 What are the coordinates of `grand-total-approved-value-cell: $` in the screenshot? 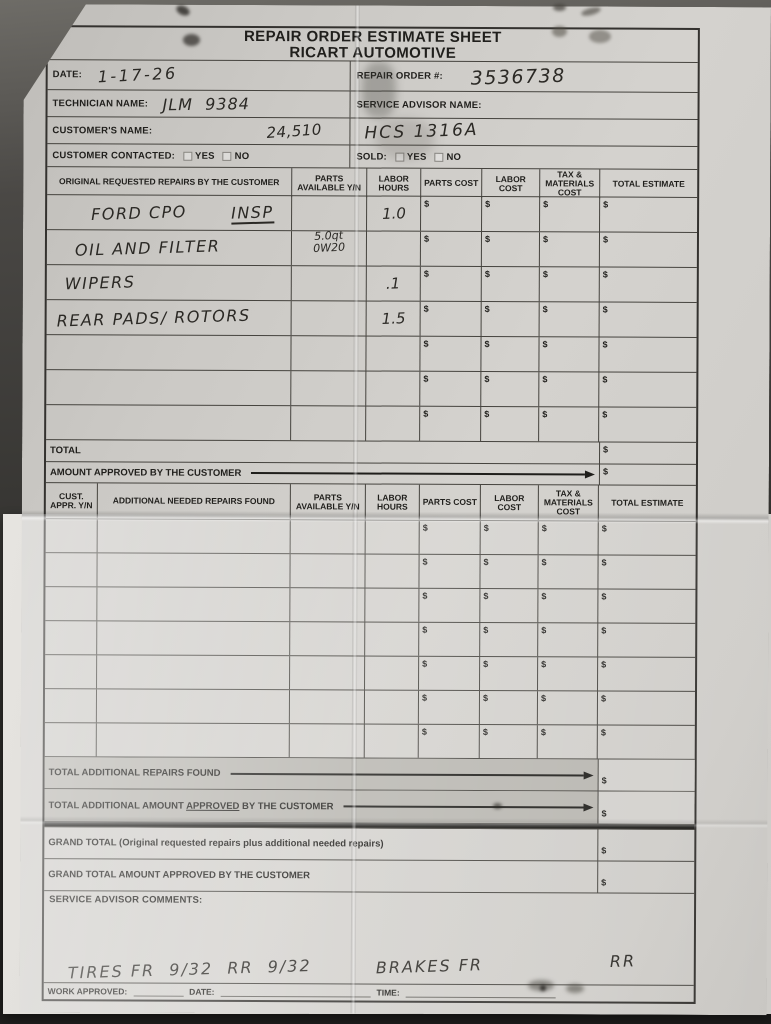 It's located at (645, 877).